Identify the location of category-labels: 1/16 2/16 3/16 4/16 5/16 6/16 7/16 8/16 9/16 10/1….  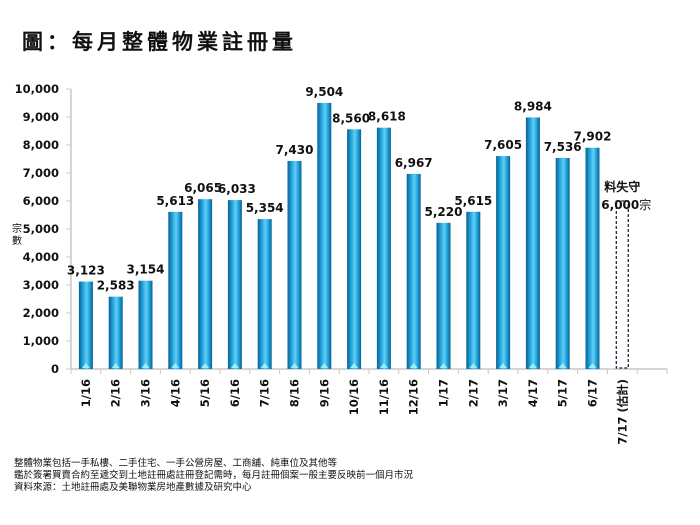
(354, 412).